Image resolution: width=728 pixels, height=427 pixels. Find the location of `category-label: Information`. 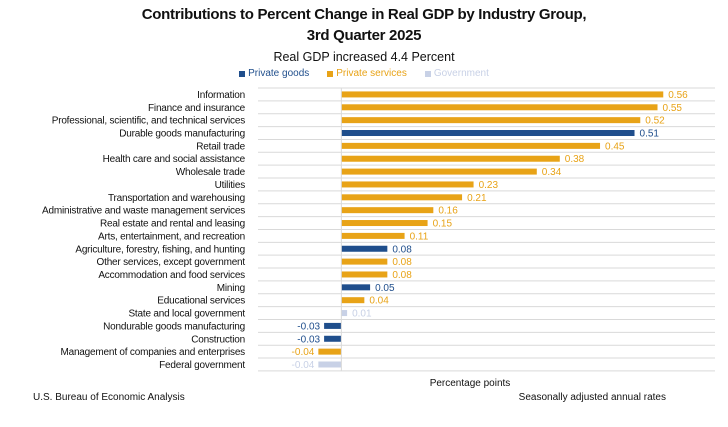

category-label: Information is located at coordinates (221, 95).